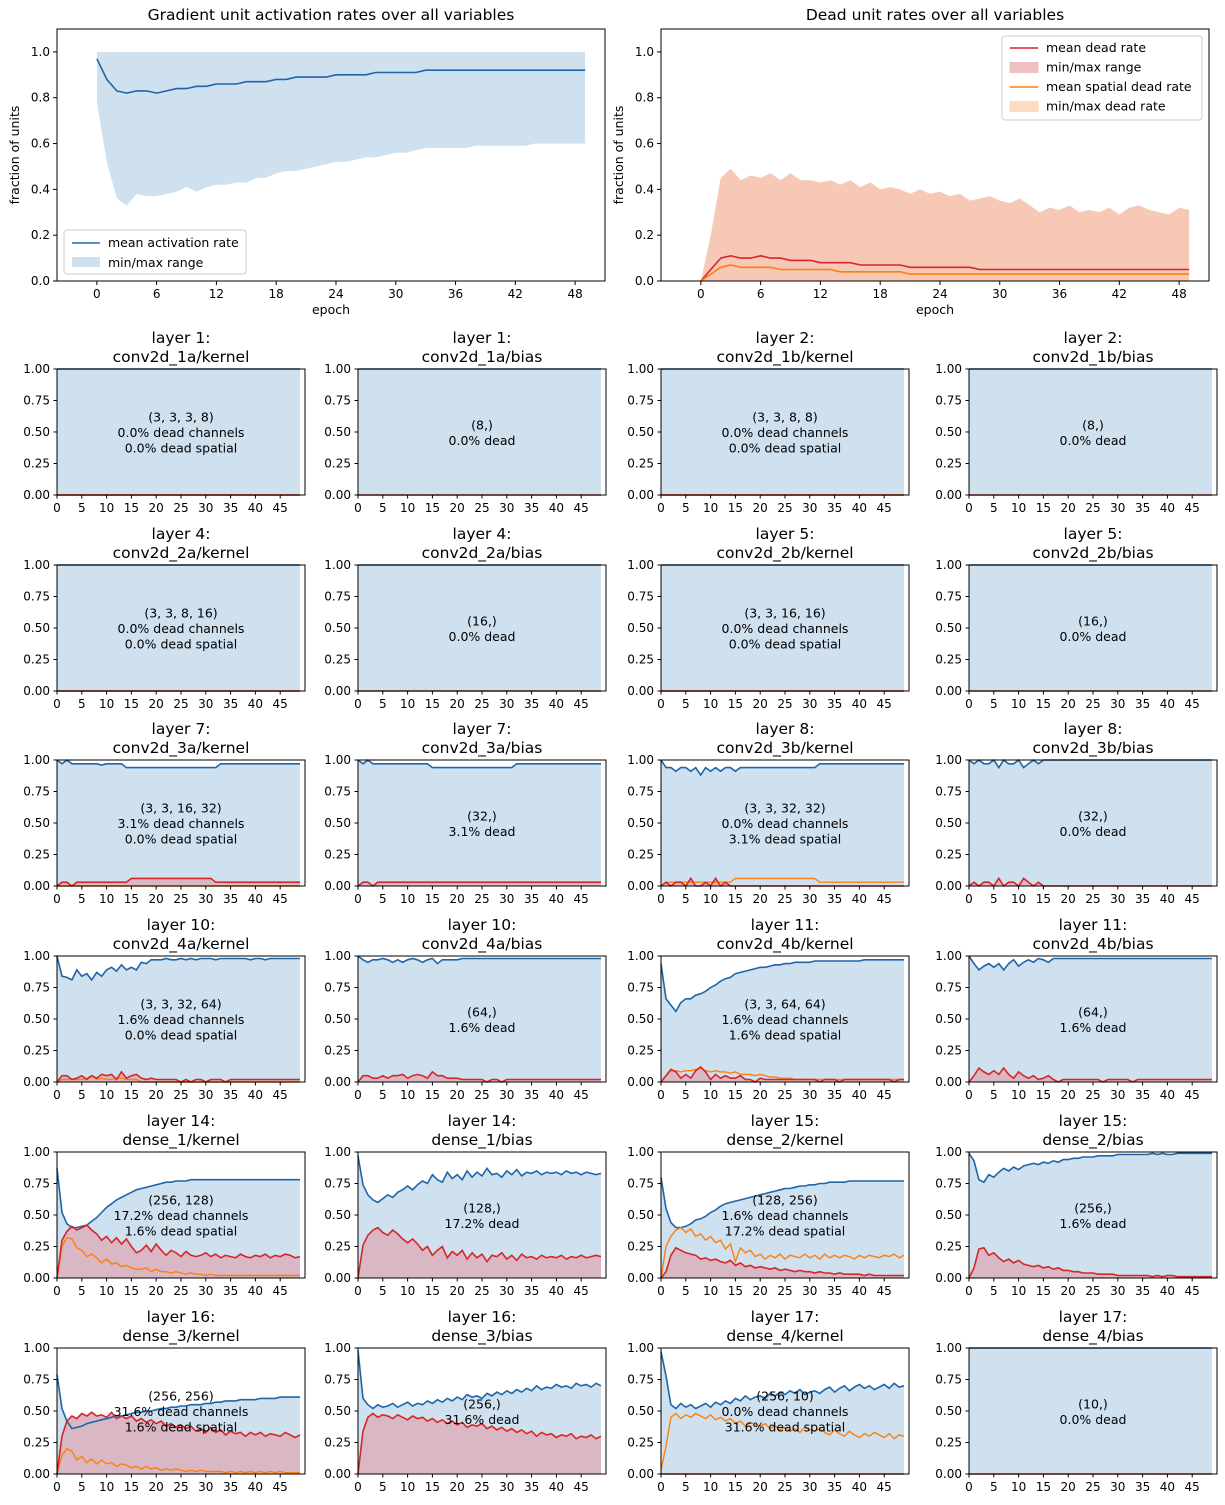 The image size is (1225, 1505). What do you see at coordinates (481, 1140) in the screenshot?
I see `chart-title: dense_1/bias` at bounding box center [481, 1140].